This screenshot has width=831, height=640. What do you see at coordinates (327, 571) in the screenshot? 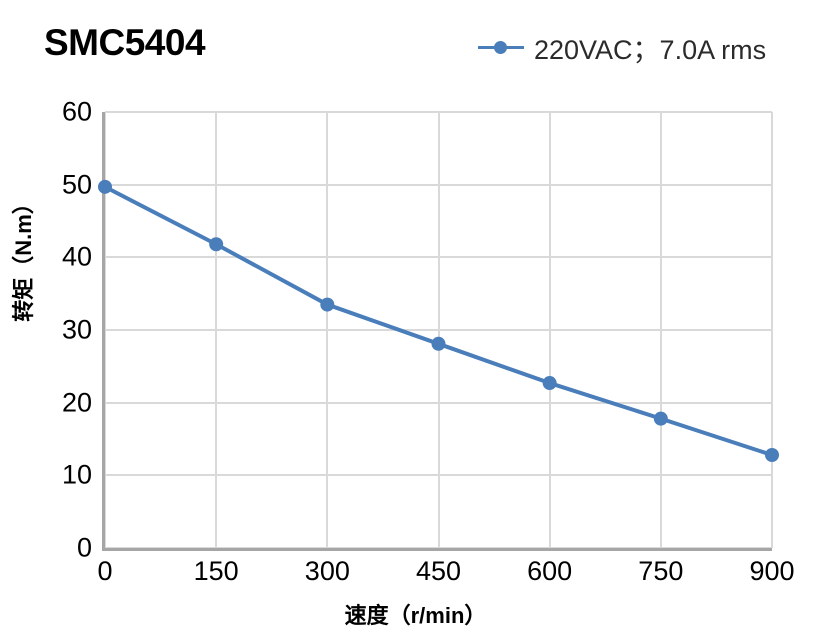
I see `x-tick-label: 300` at bounding box center [327, 571].